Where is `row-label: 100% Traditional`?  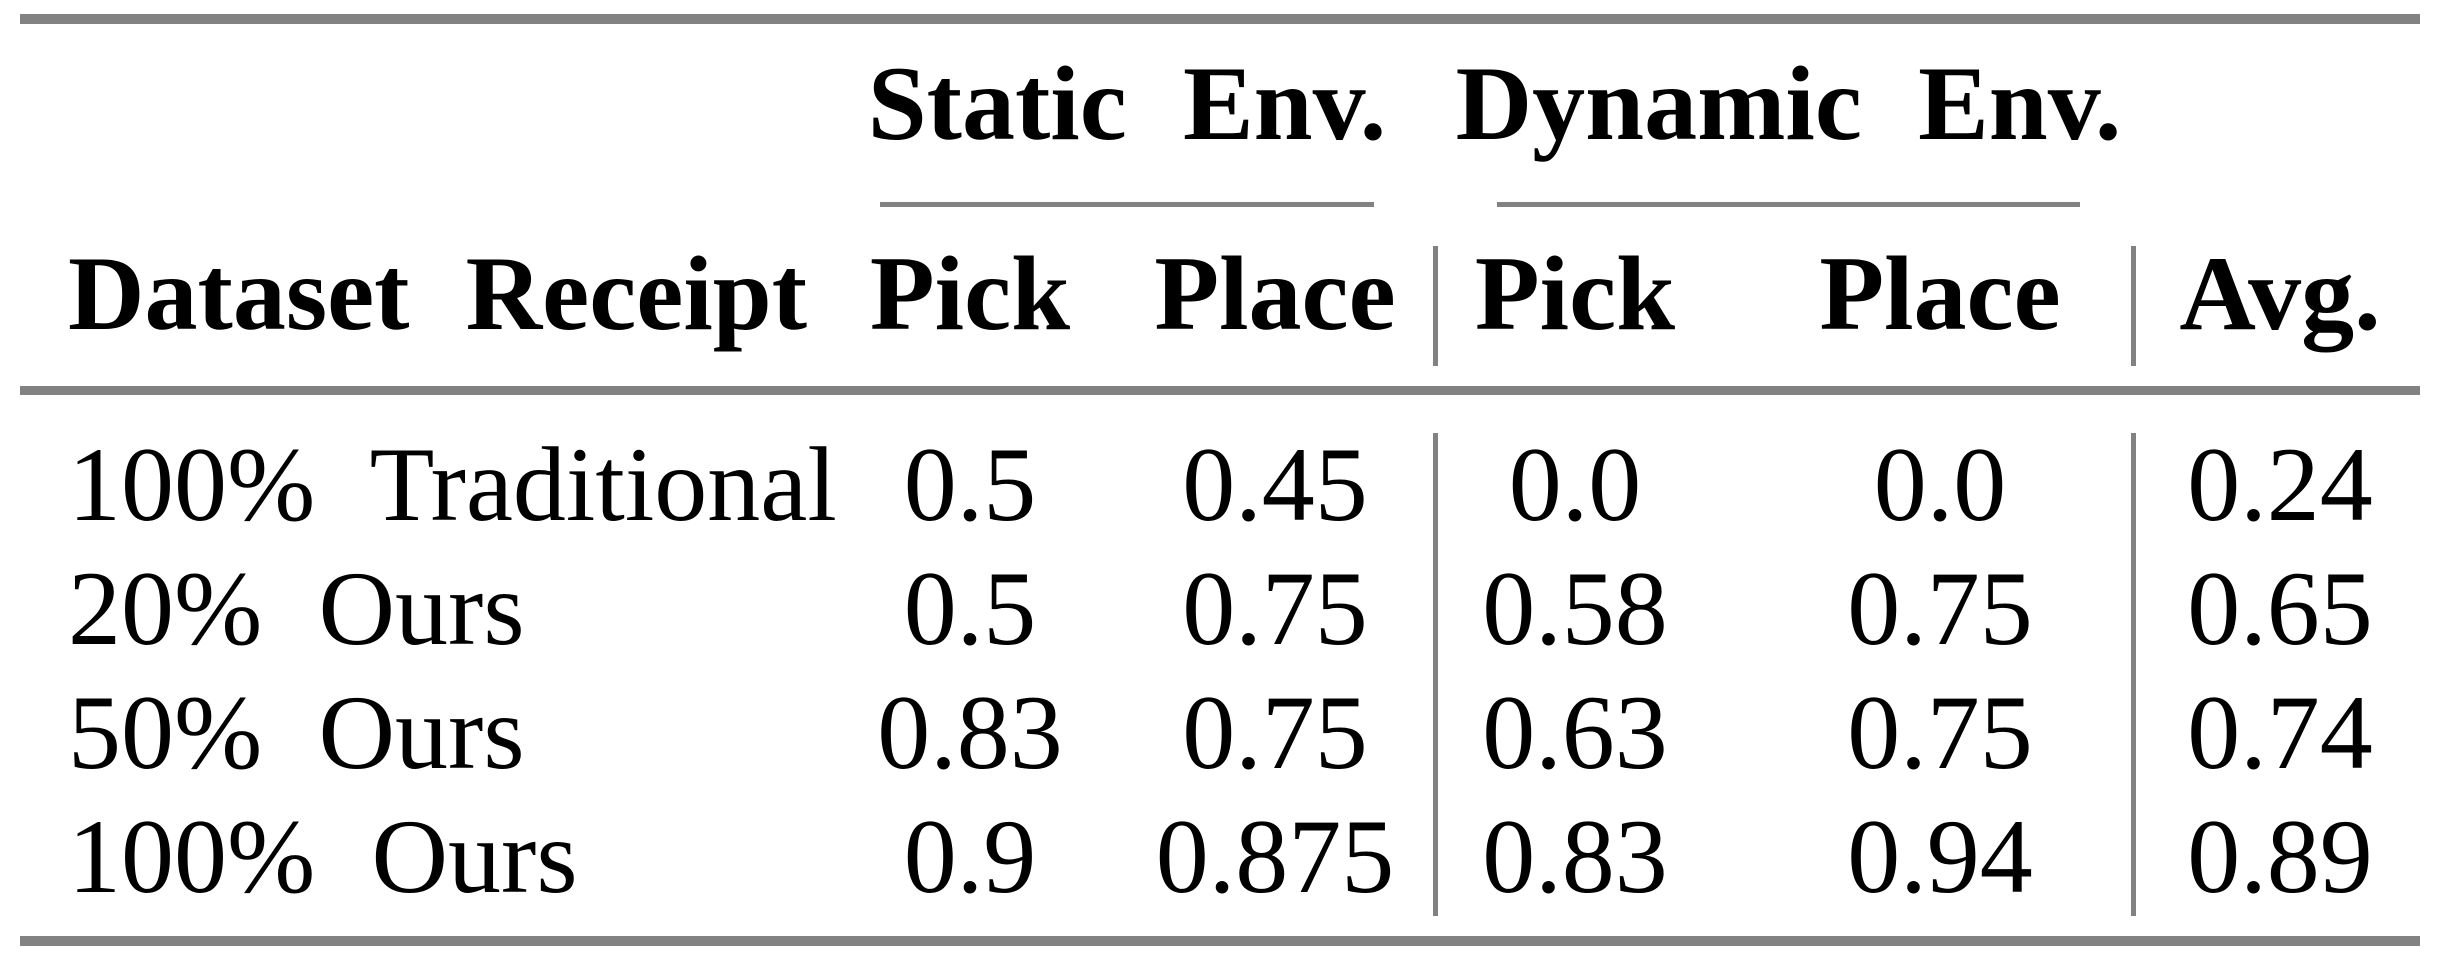
row-label: 100% Traditional is located at coordinates (452, 484).